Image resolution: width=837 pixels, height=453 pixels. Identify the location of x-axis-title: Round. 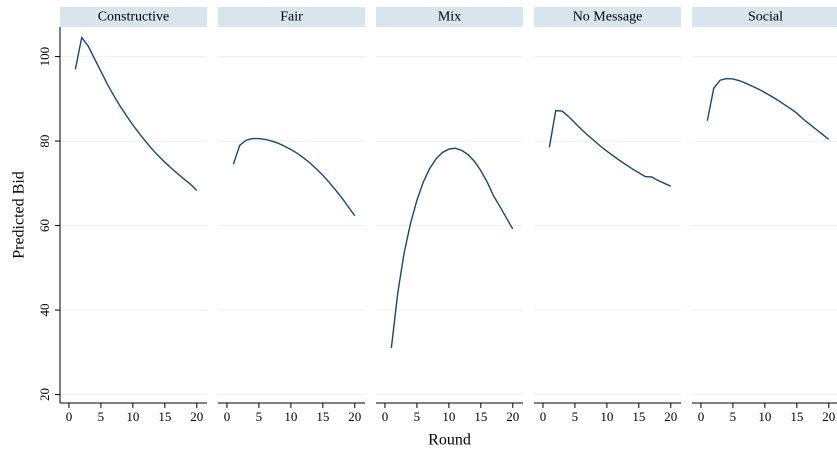
(449, 440).